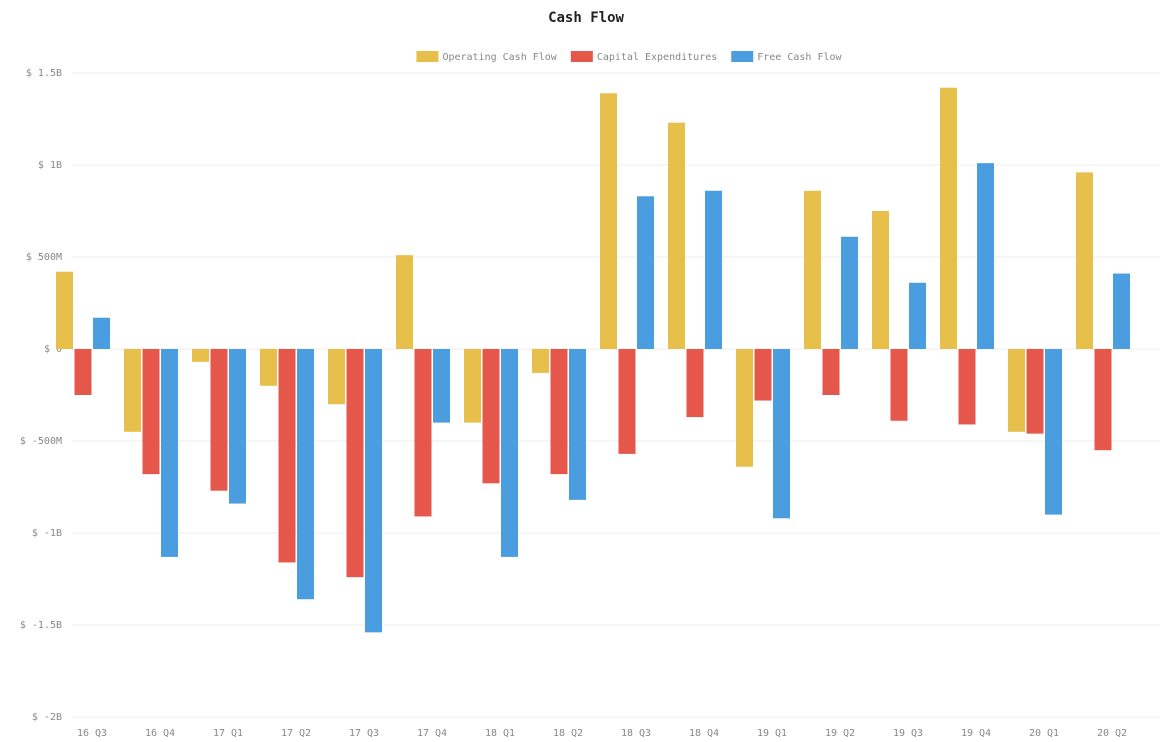  What do you see at coordinates (296, 733) in the screenshot?
I see `x-tick-label: 17 Q2` at bounding box center [296, 733].